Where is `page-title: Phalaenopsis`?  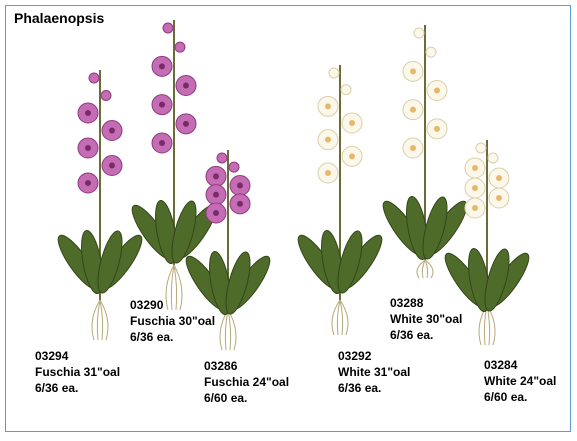 page-title: Phalaenopsis is located at coordinates (59, 18).